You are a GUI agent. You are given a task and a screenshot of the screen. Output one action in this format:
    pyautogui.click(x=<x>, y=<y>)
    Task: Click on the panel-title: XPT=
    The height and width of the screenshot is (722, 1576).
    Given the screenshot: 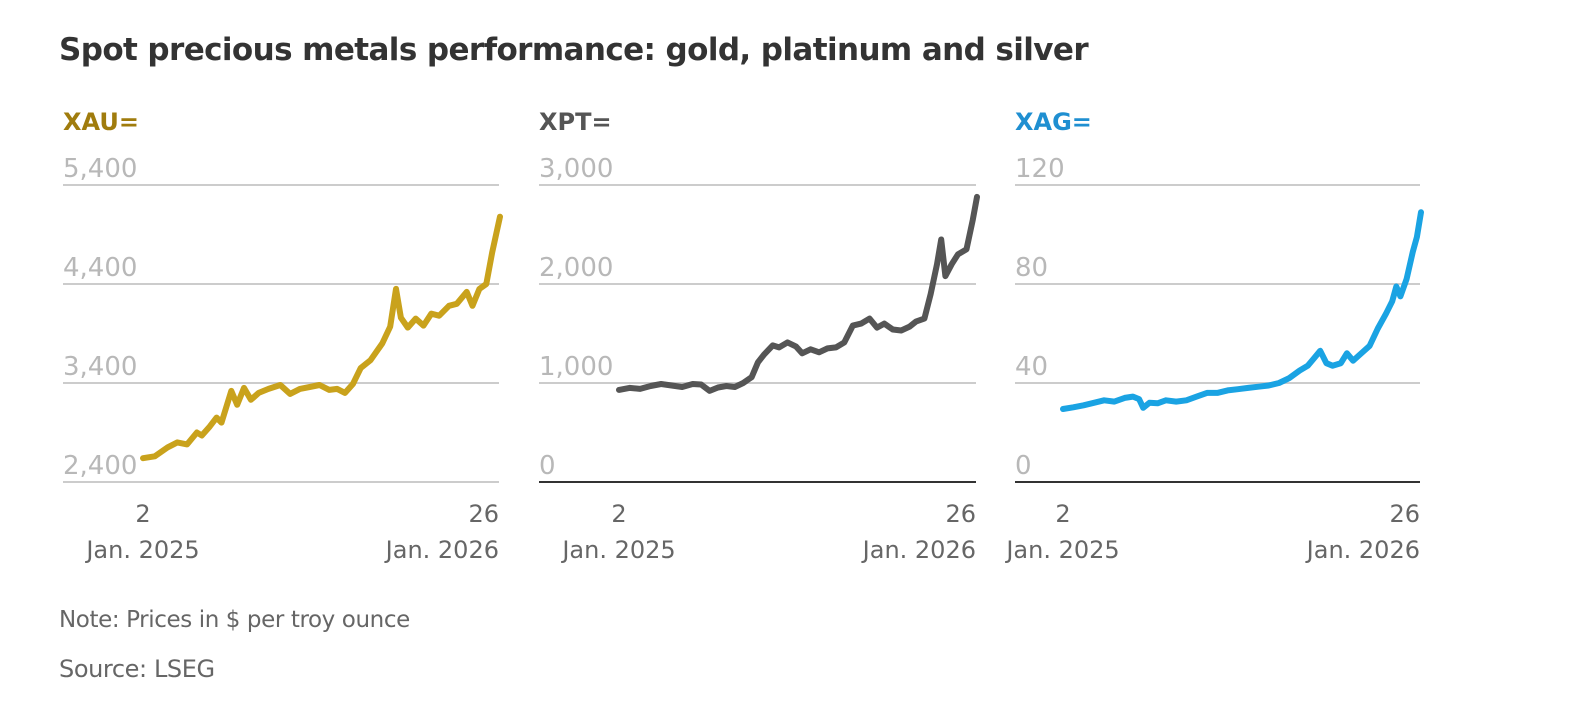 What is the action you would take?
    pyautogui.click(x=575, y=122)
    